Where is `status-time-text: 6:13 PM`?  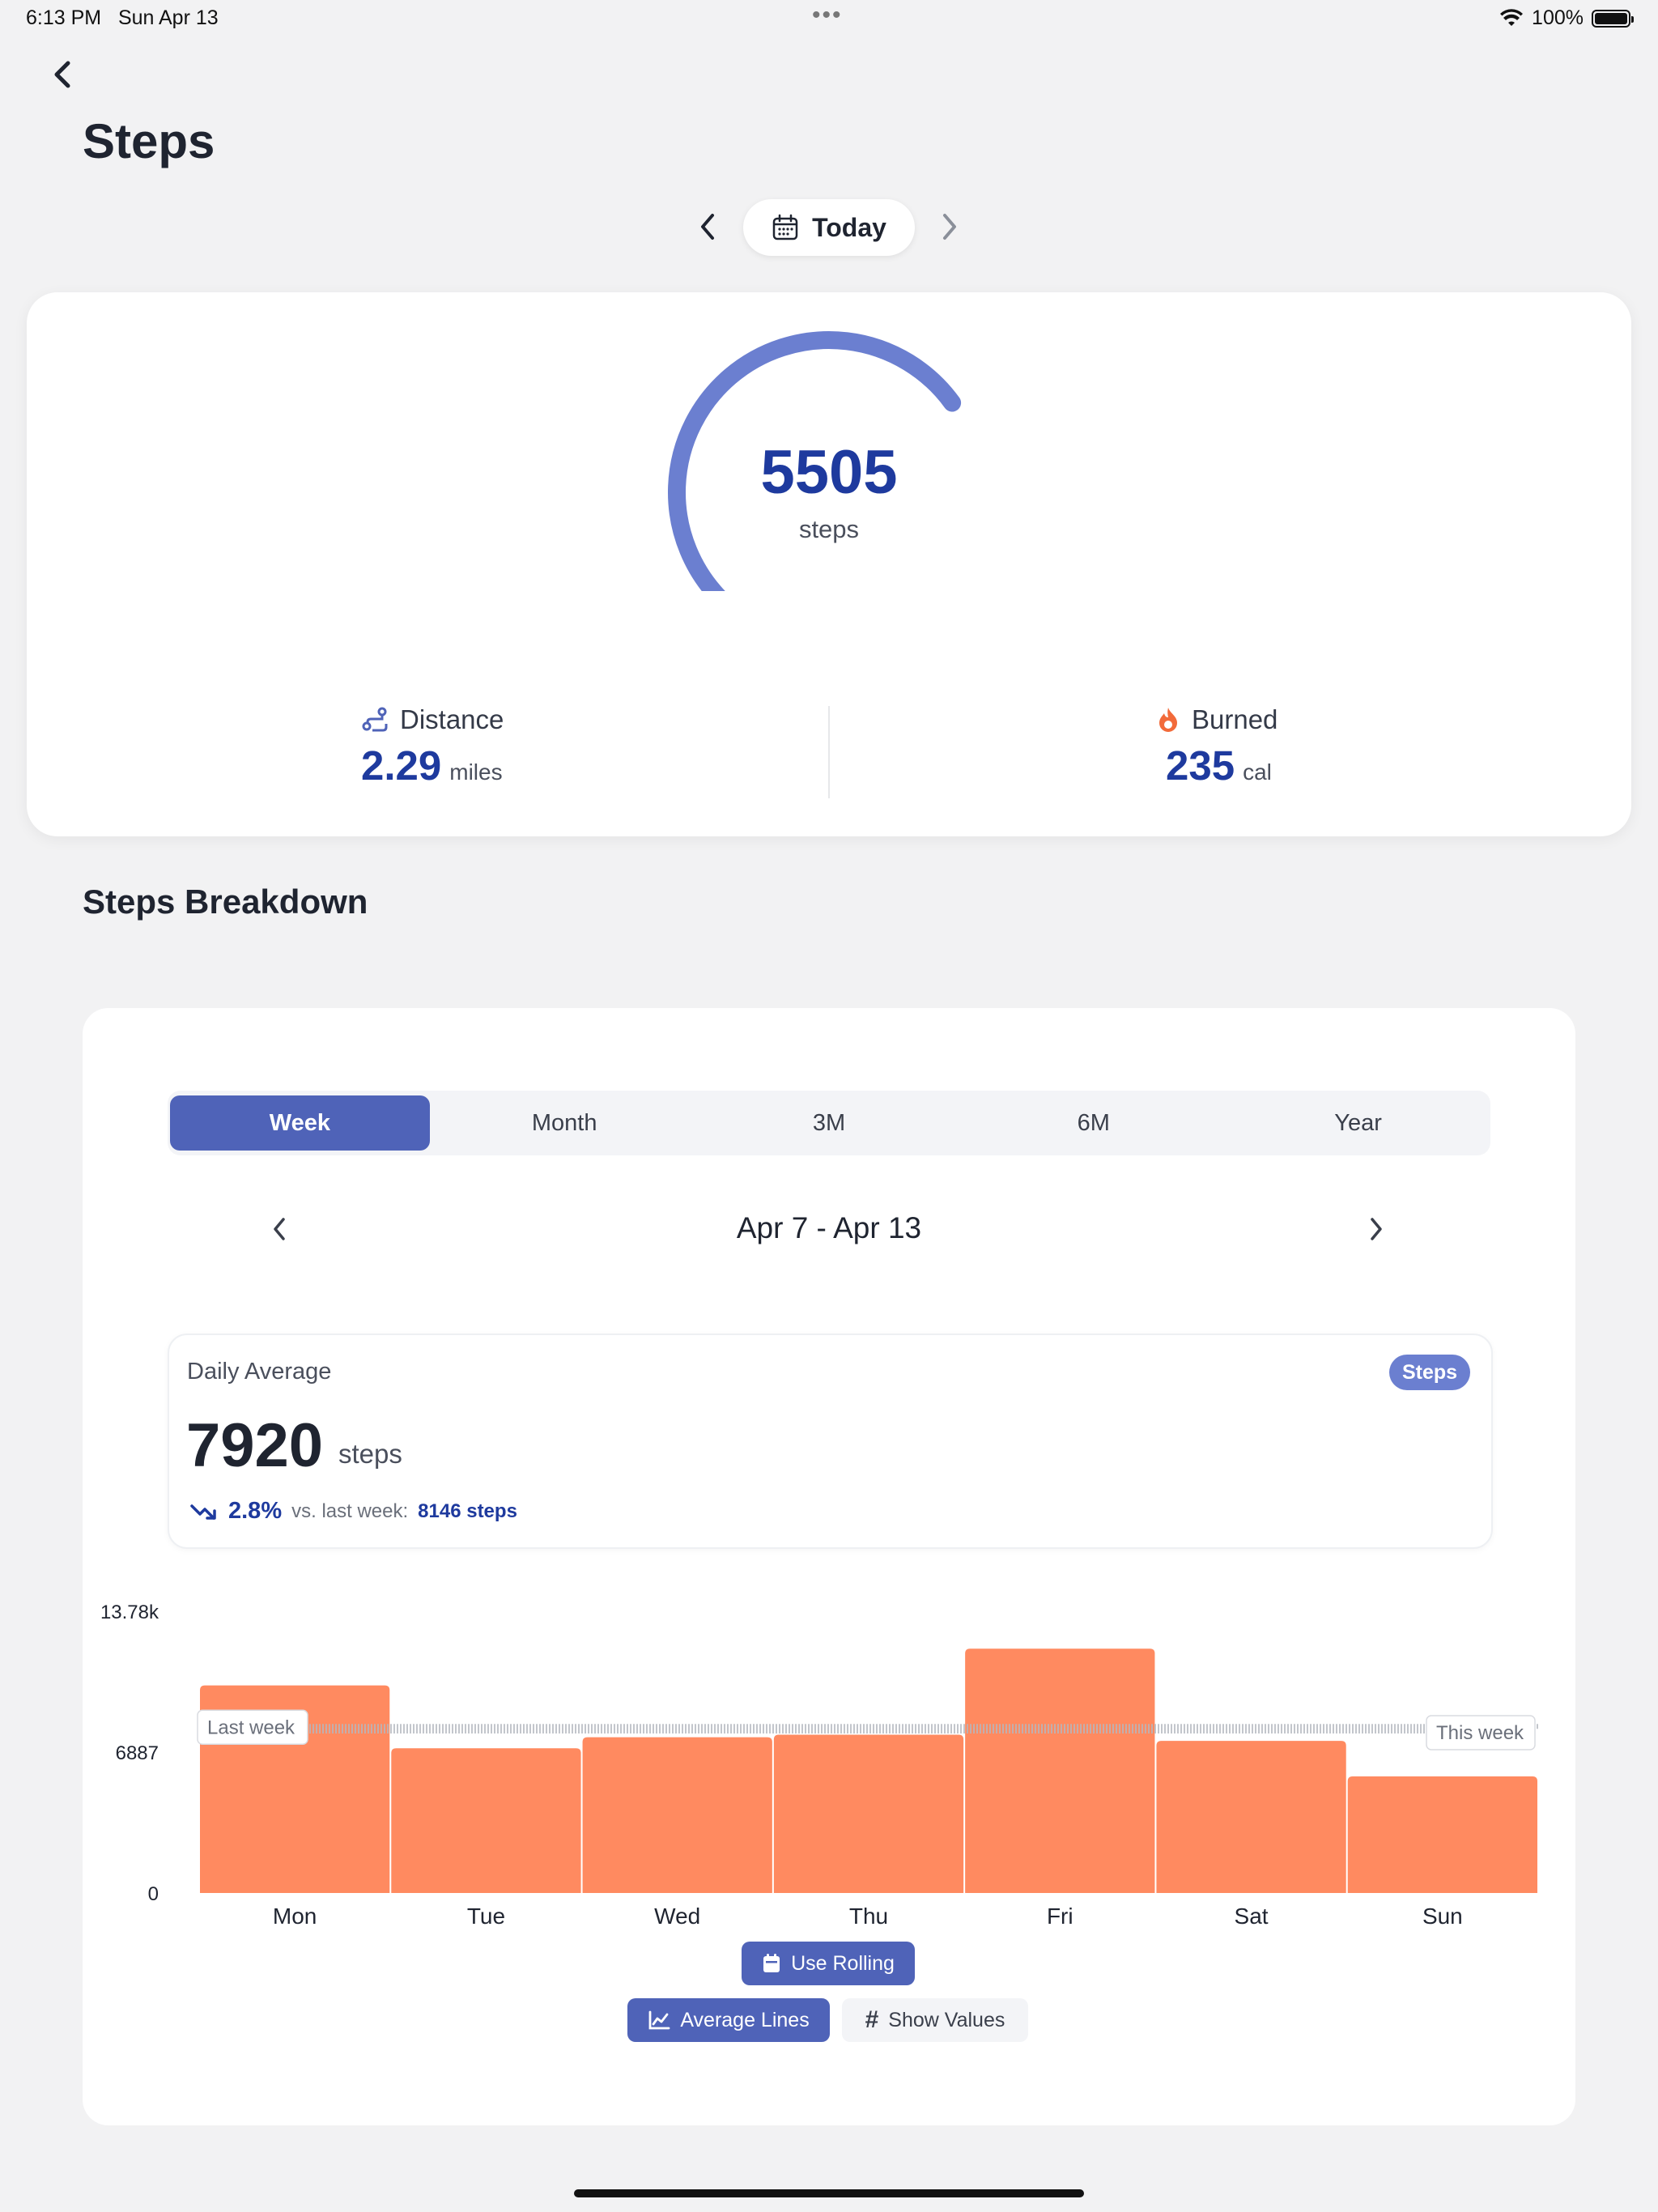
status-time-text: 6:13 PM is located at coordinates (64, 18).